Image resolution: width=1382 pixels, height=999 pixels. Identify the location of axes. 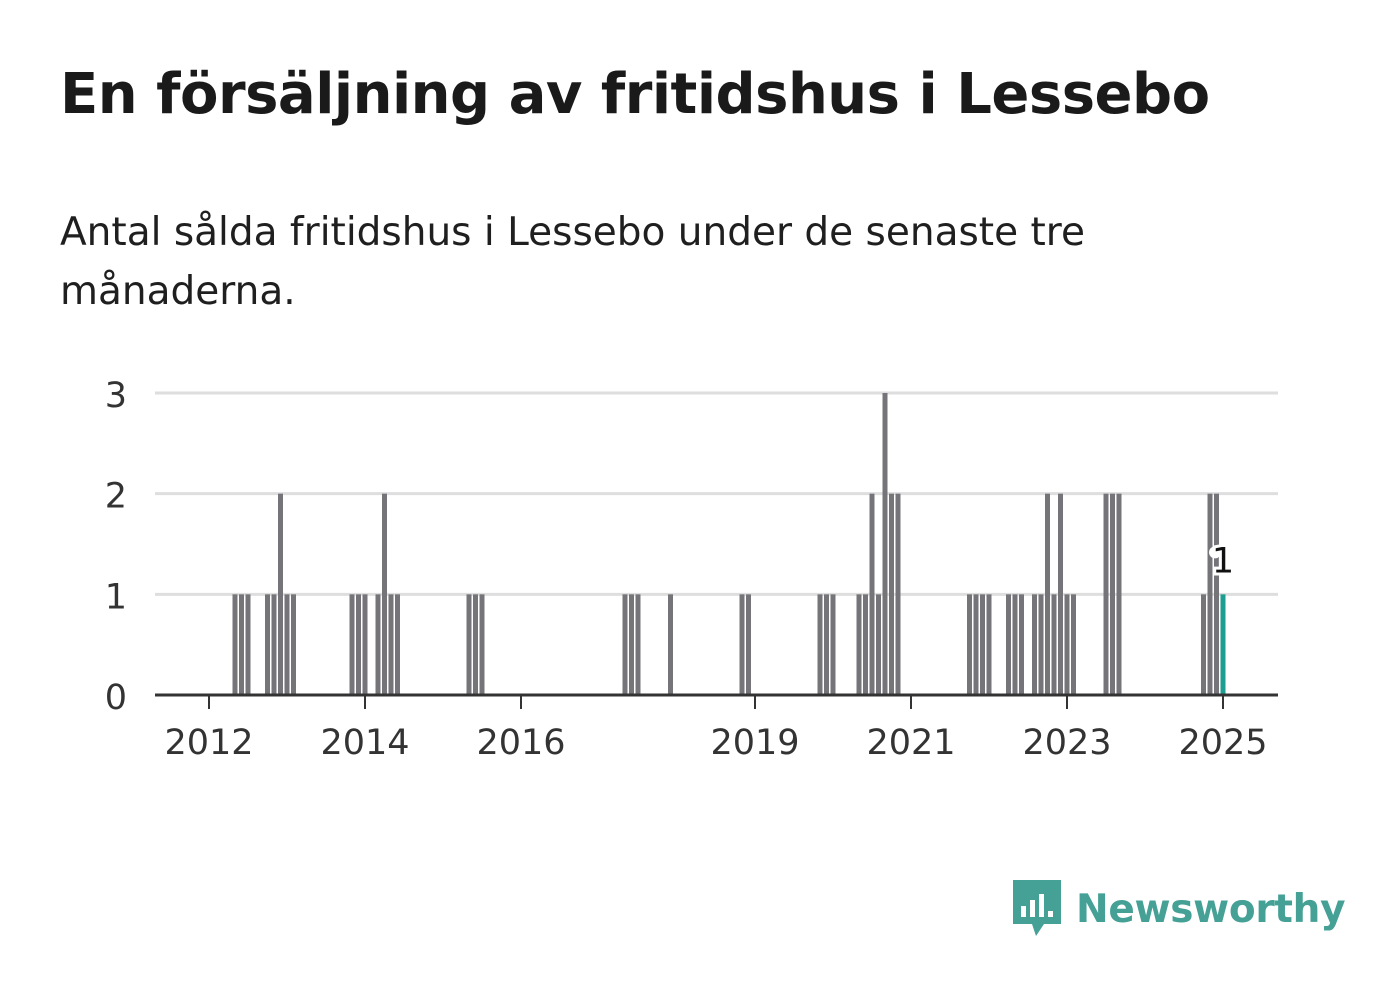
(716, 701).